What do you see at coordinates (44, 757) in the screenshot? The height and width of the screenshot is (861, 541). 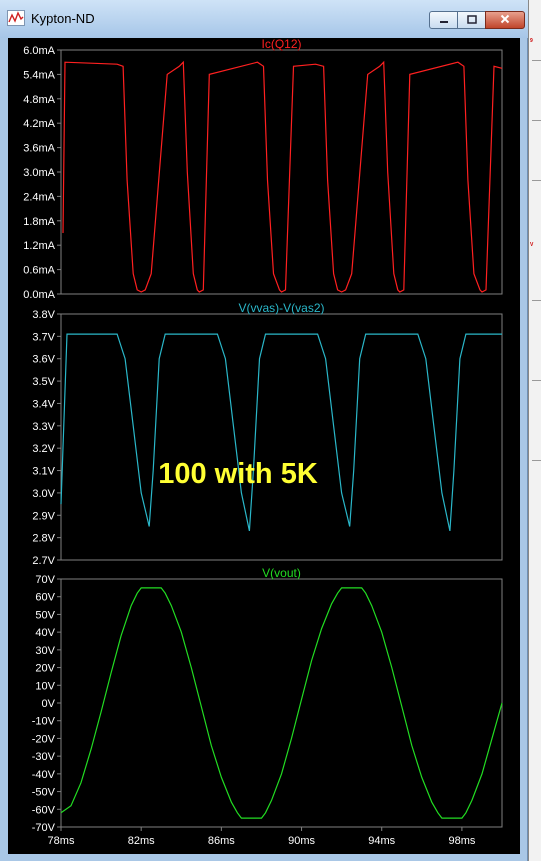 I see `y-tick-label: -30V` at bounding box center [44, 757].